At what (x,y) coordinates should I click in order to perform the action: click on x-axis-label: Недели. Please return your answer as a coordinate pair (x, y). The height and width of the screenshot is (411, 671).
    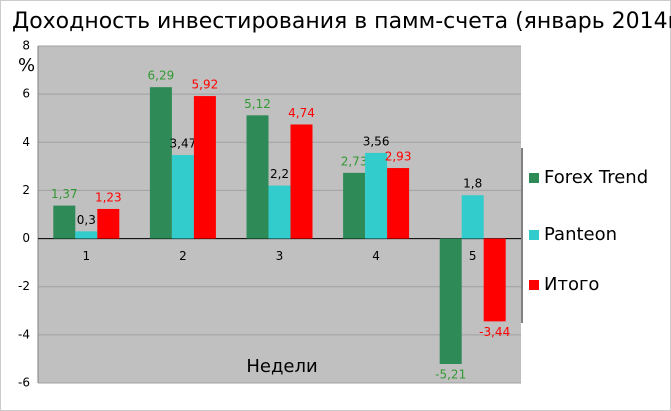
    Looking at the image, I should click on (281, 366).